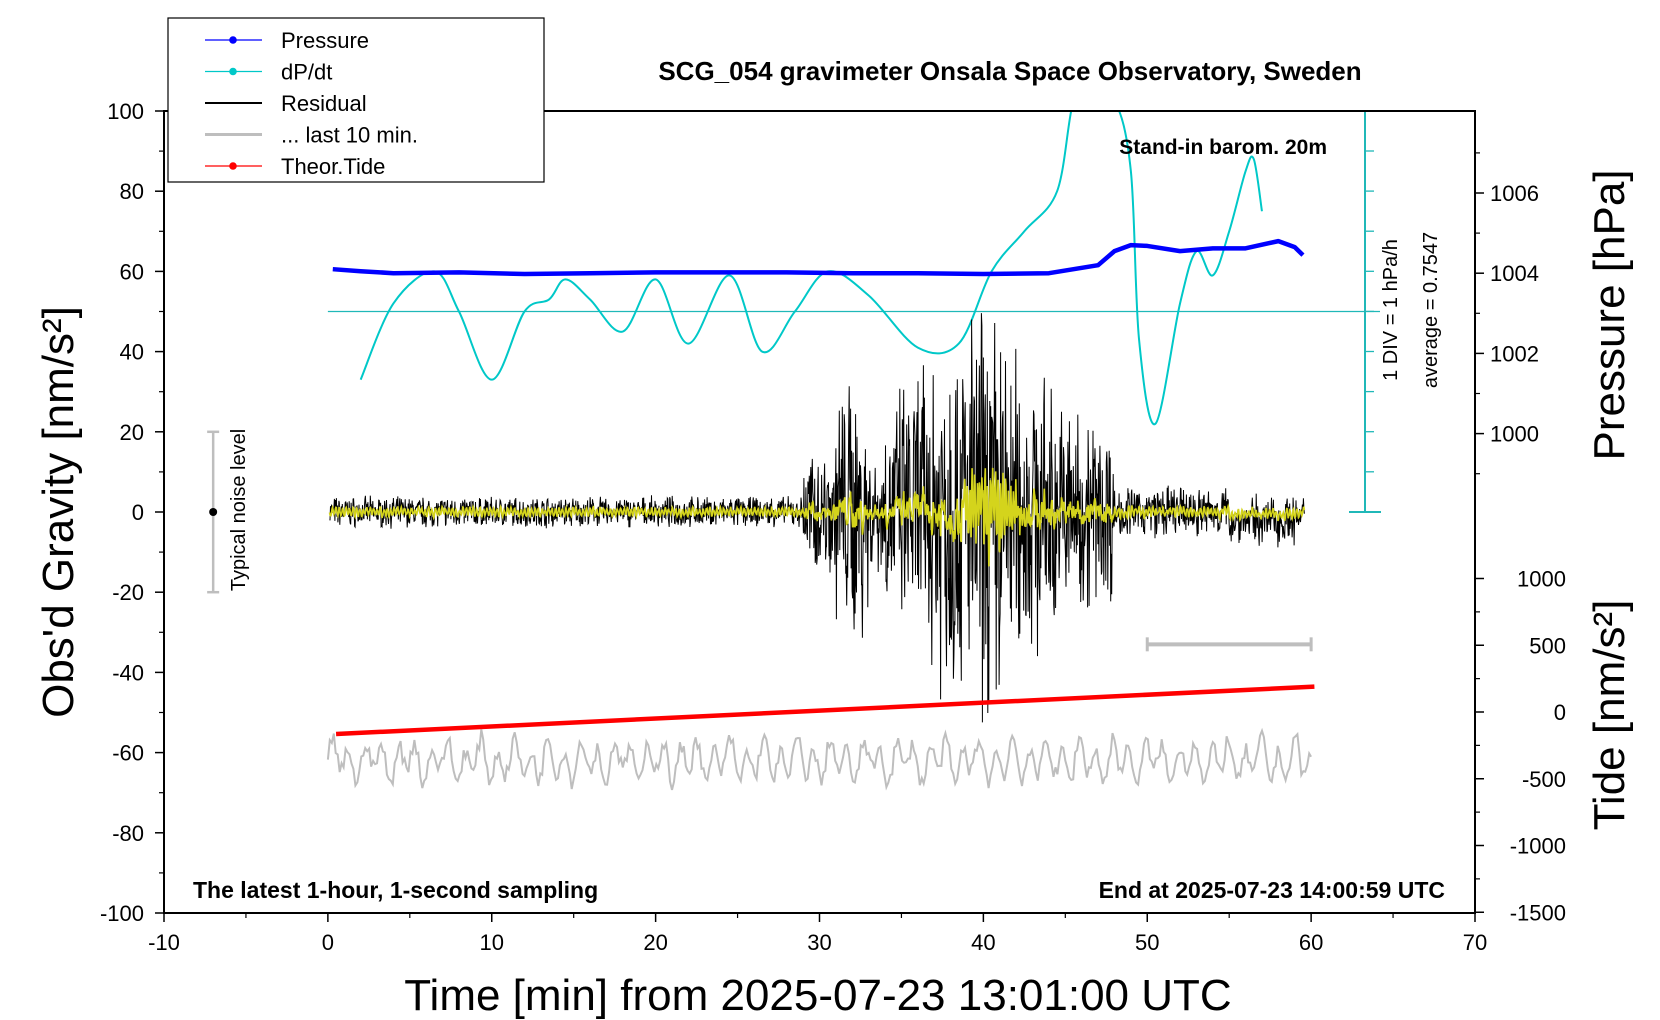  I want to click on y-tick-label: -20, so click(128, 592).